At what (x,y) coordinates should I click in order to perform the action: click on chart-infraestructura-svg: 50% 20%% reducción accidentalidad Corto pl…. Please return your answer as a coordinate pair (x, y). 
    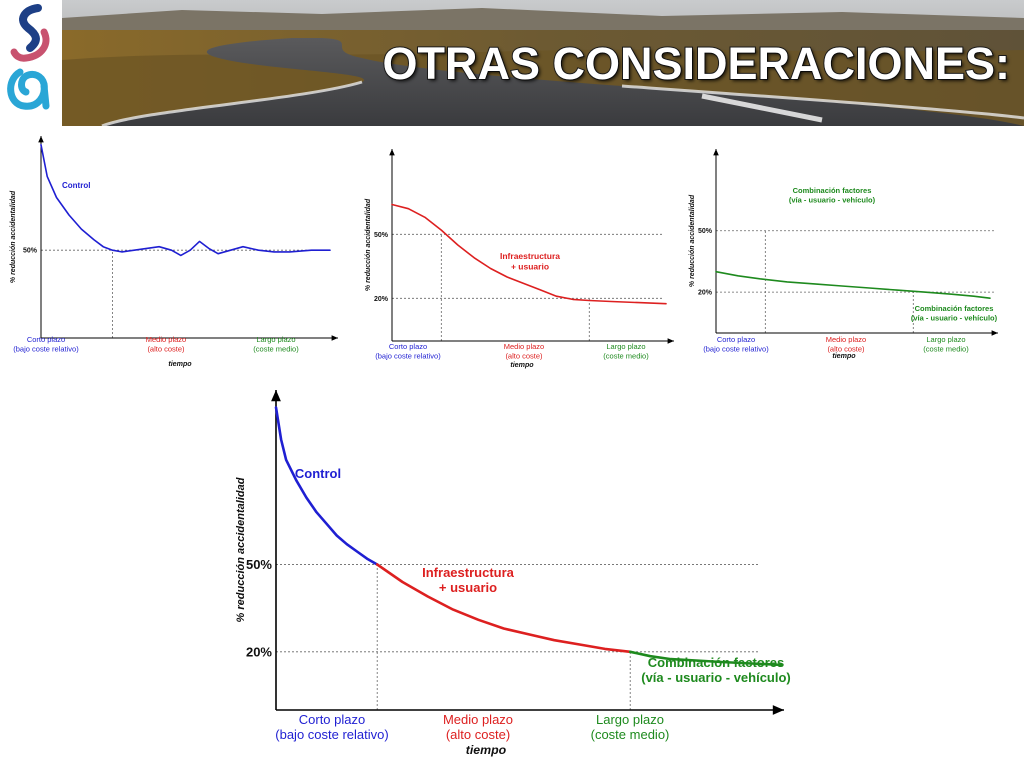
    Looking at the image, I should click on (519, 259).